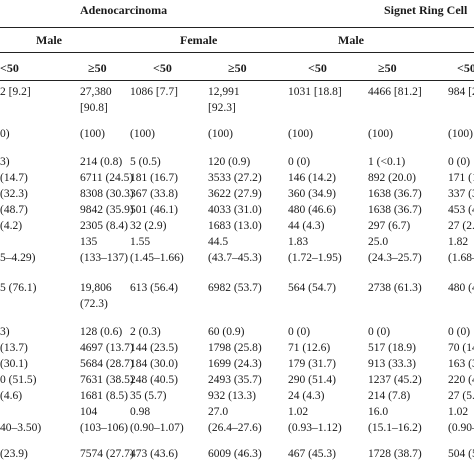 Image resolution: width=474 pixels, height=474 pixels. Describe the element at coordinates (387, 162) in the screenshot. I see `table-cell: 1 (<0.1)` at that location.